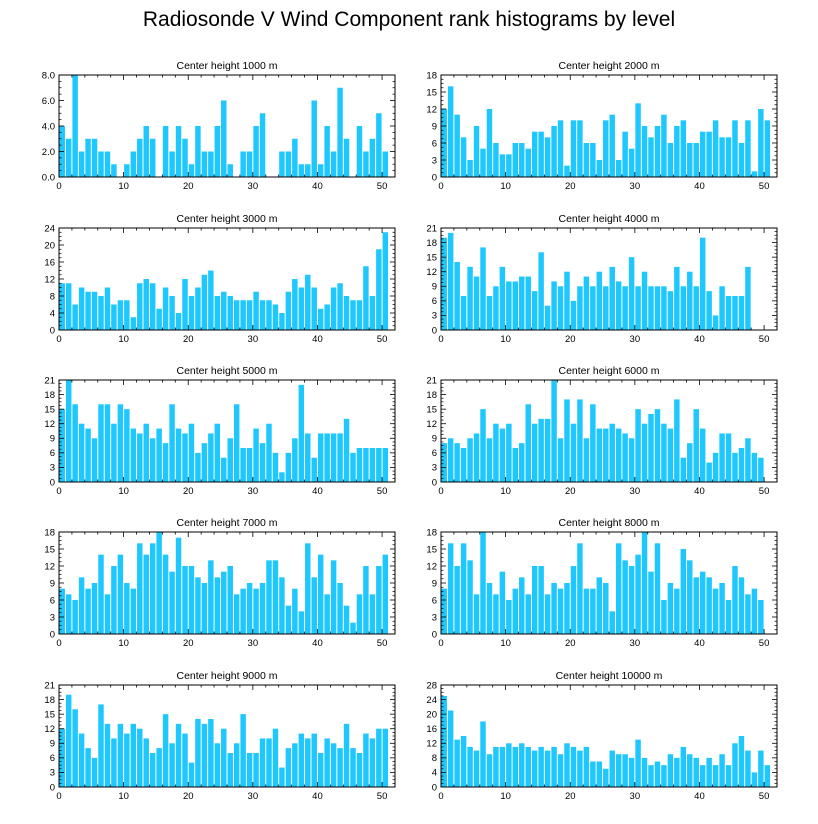  Describe the element at coordinates (317, 491) in the screenshot. I see `x-tick-label: 40` at that location.